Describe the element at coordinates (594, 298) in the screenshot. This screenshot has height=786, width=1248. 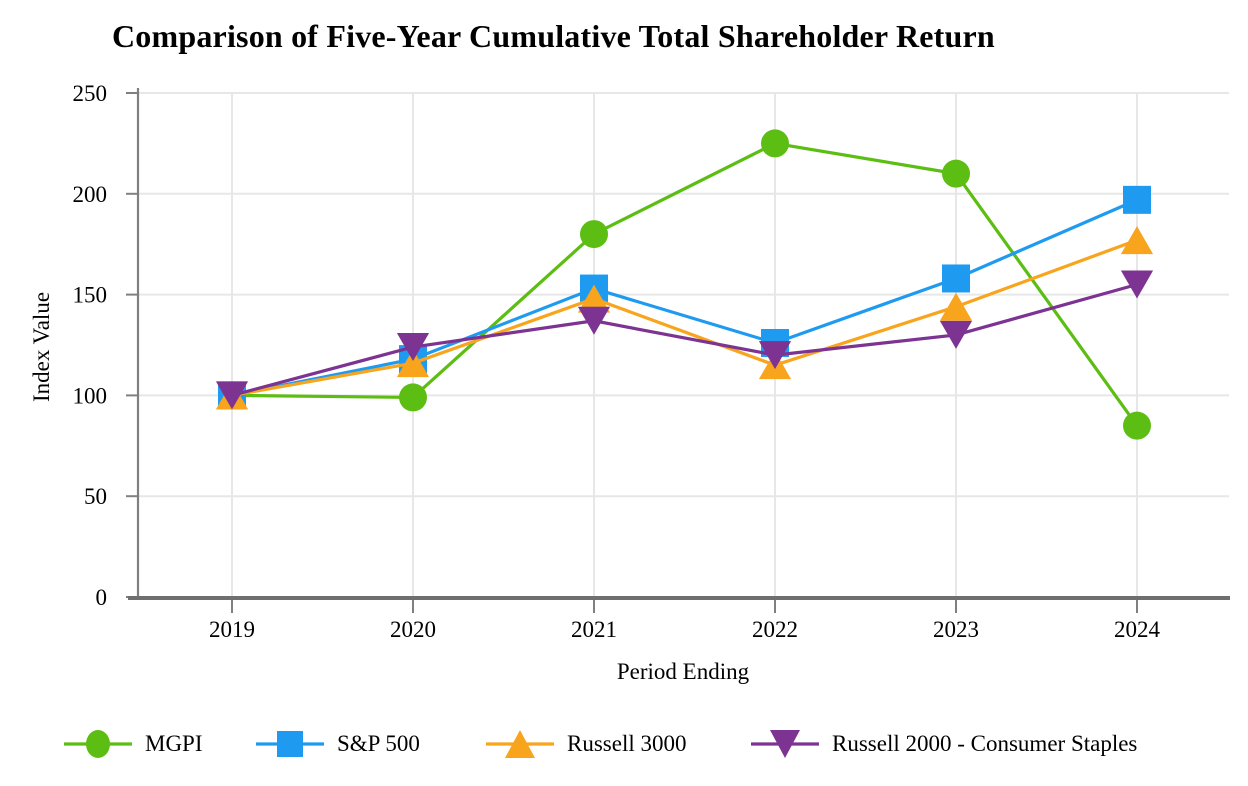
I see `series-marker-russell-3000-2021` at that location.